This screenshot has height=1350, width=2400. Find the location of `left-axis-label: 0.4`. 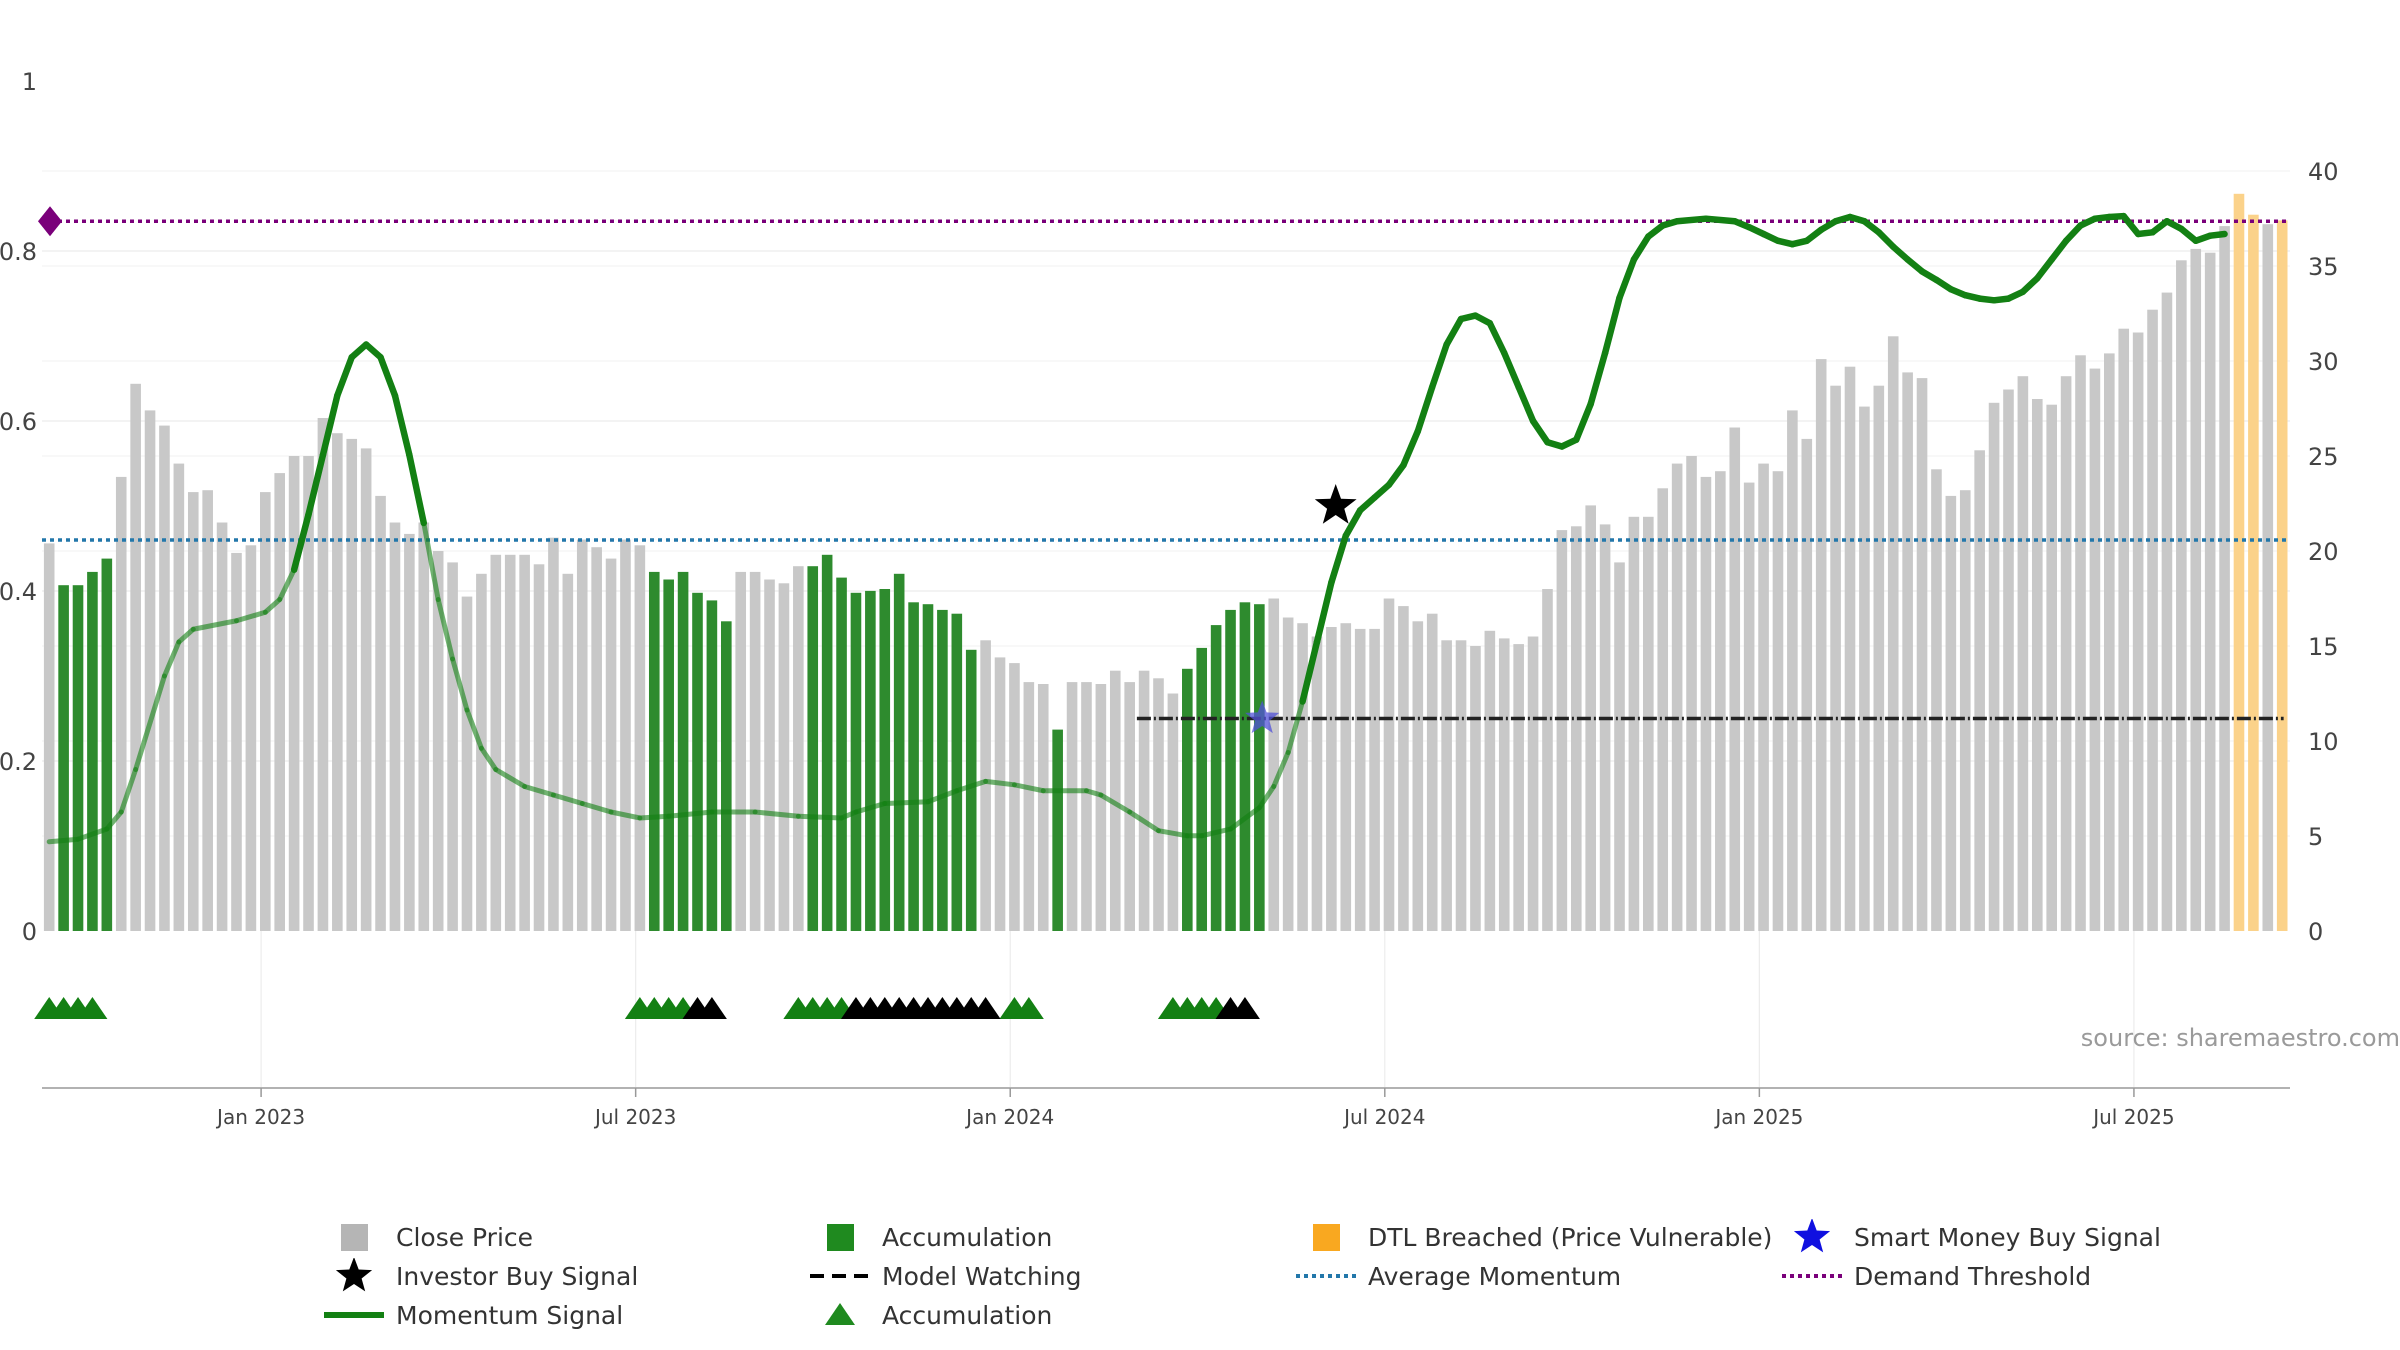

left-axis-label: 0.4 is located at coordinates (18, 592).